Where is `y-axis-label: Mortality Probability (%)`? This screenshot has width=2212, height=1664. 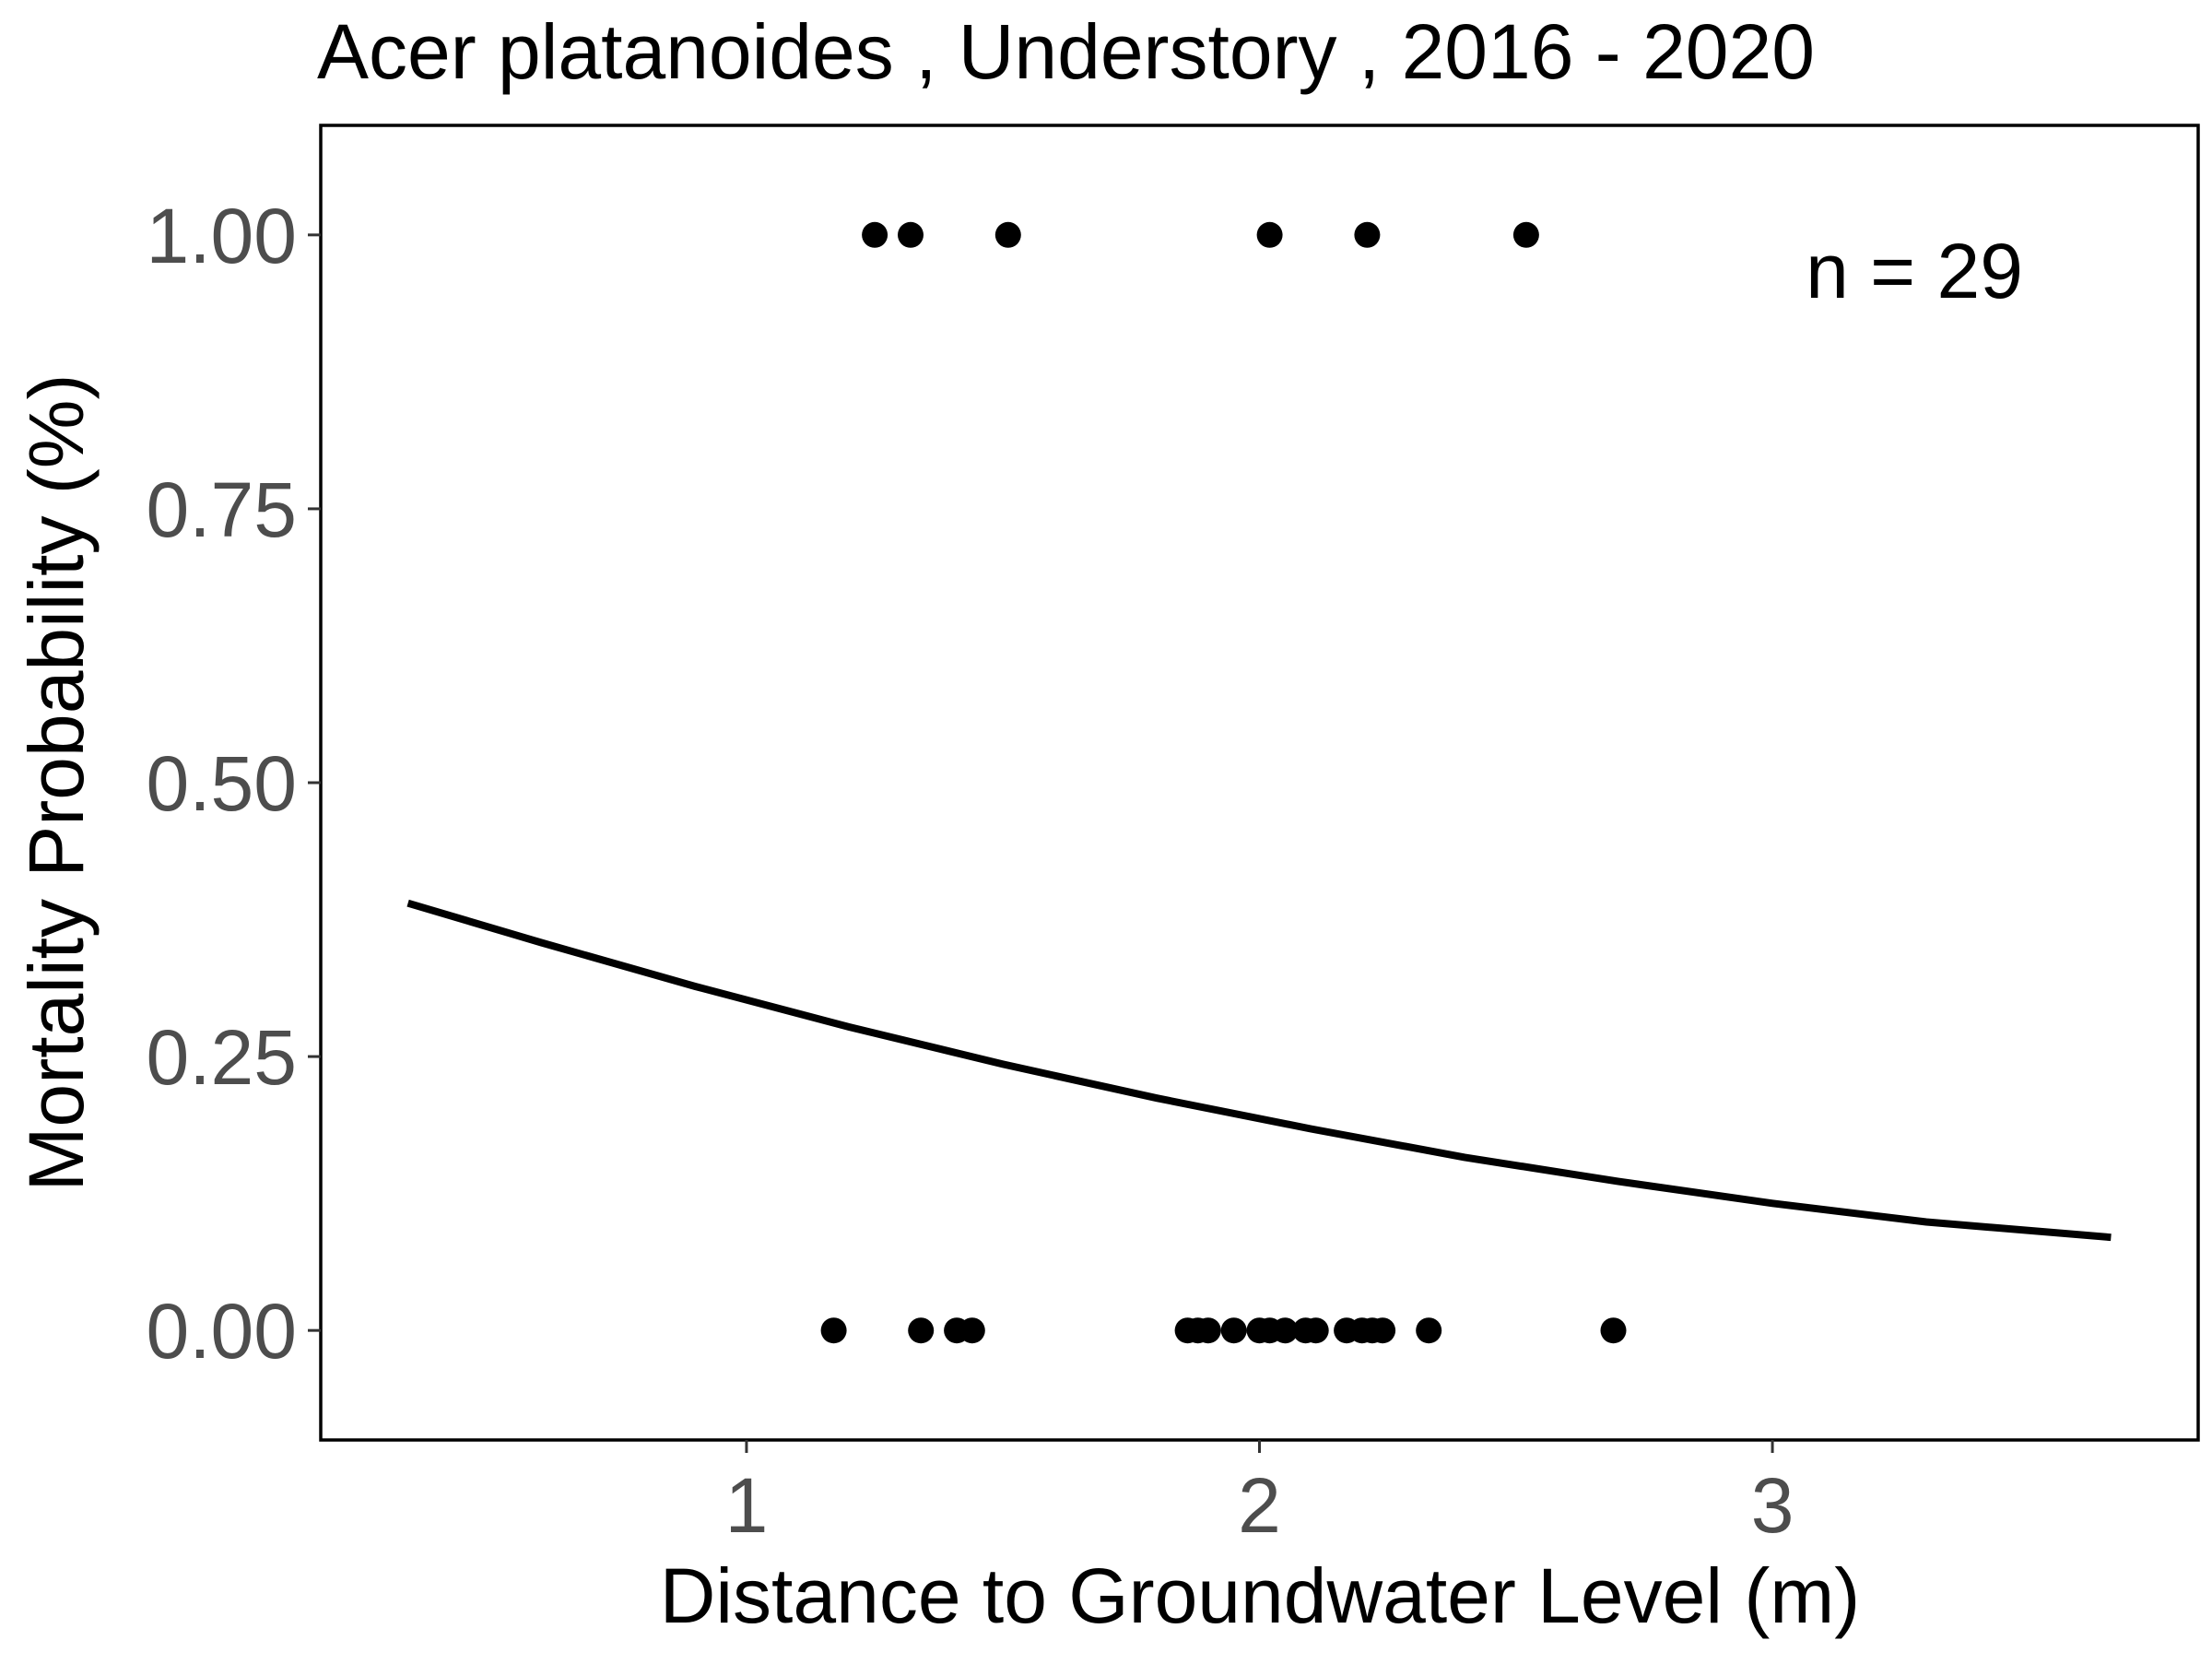
y-axis-label: Mortality Probability (%) is located at coordinates (56, 783).